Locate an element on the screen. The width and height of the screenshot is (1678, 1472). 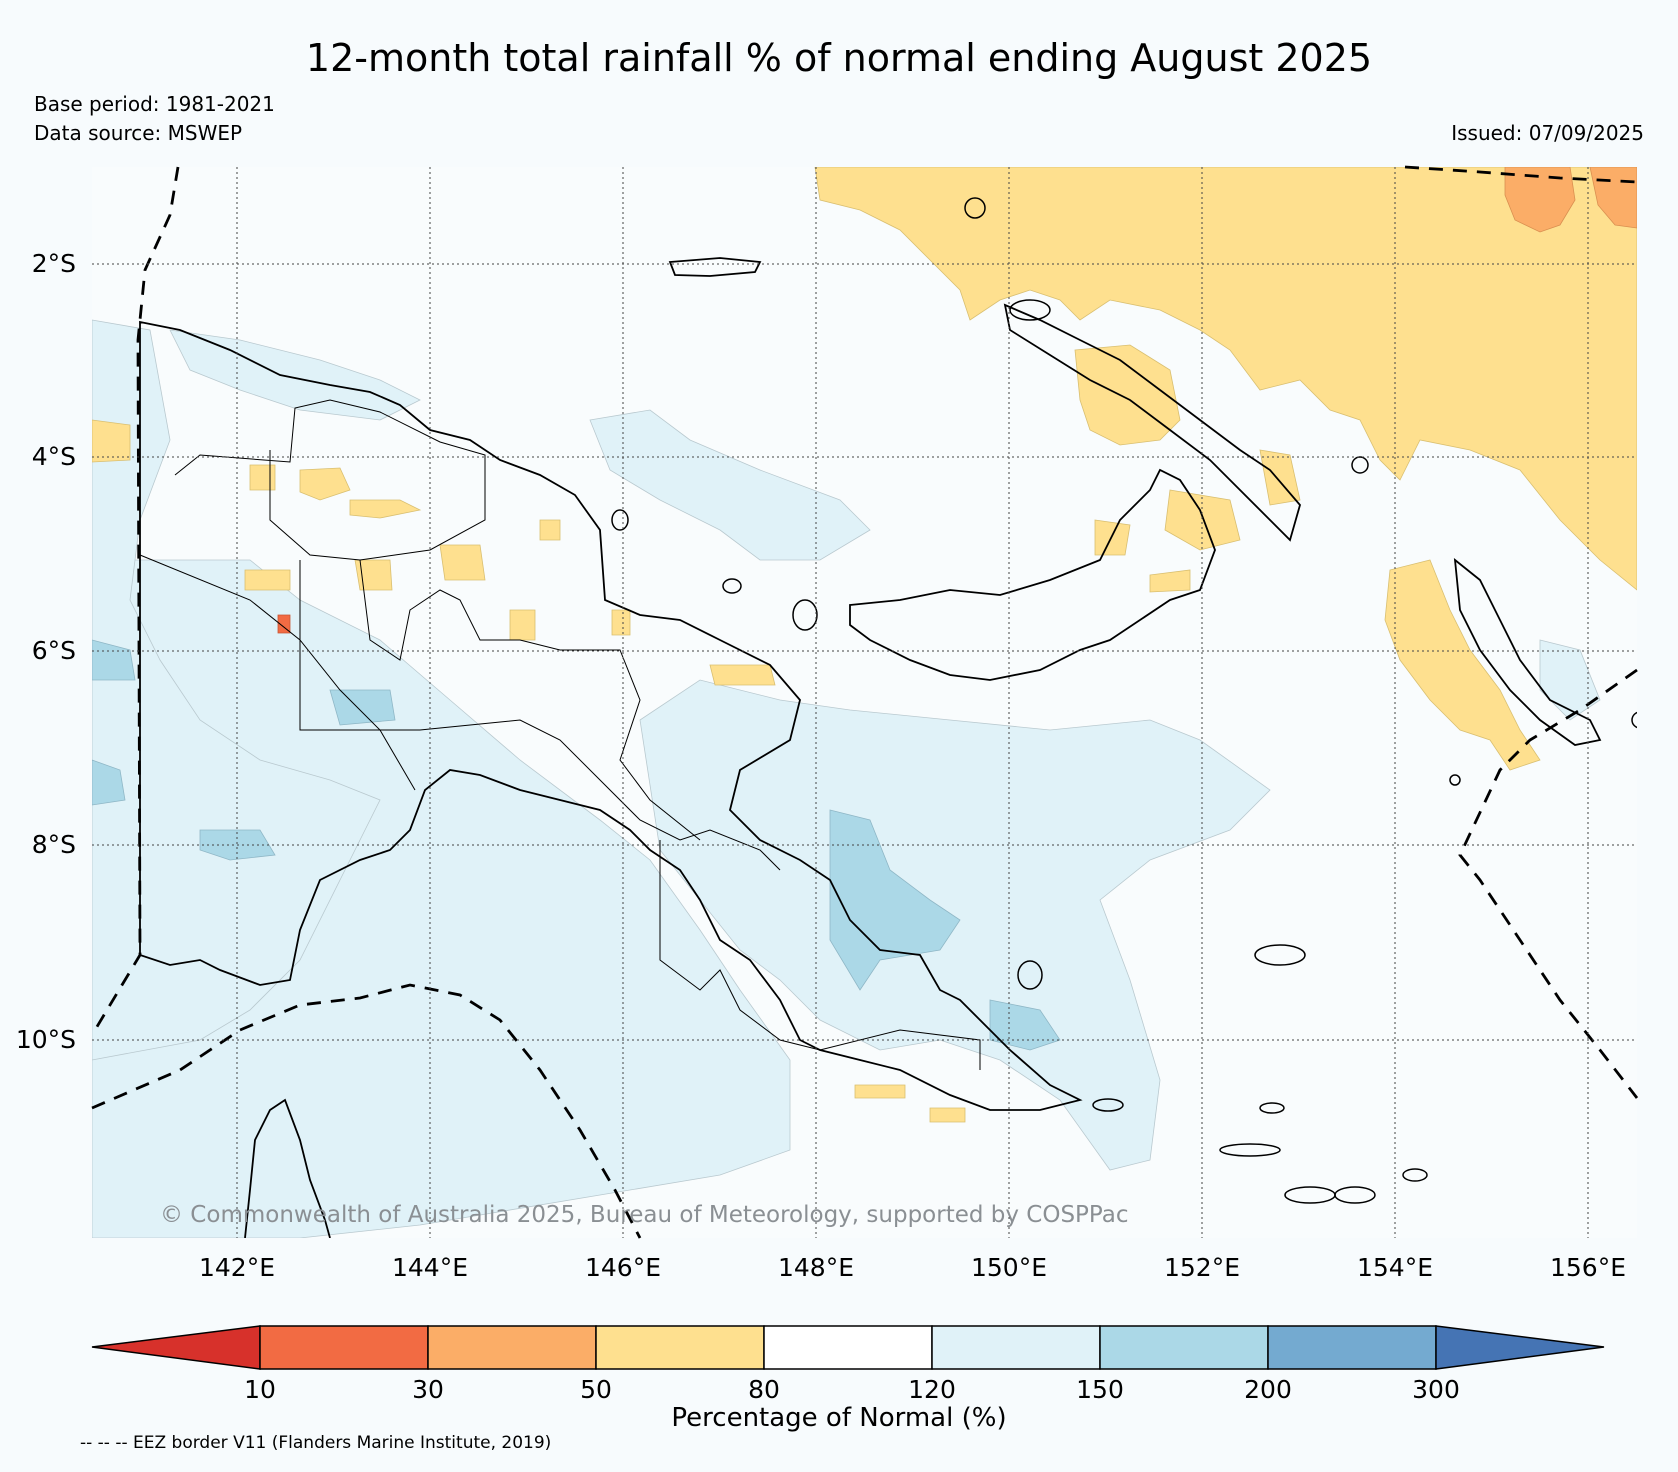
colorbar-tick-80: 80 is located at coordinates (764, 1389).